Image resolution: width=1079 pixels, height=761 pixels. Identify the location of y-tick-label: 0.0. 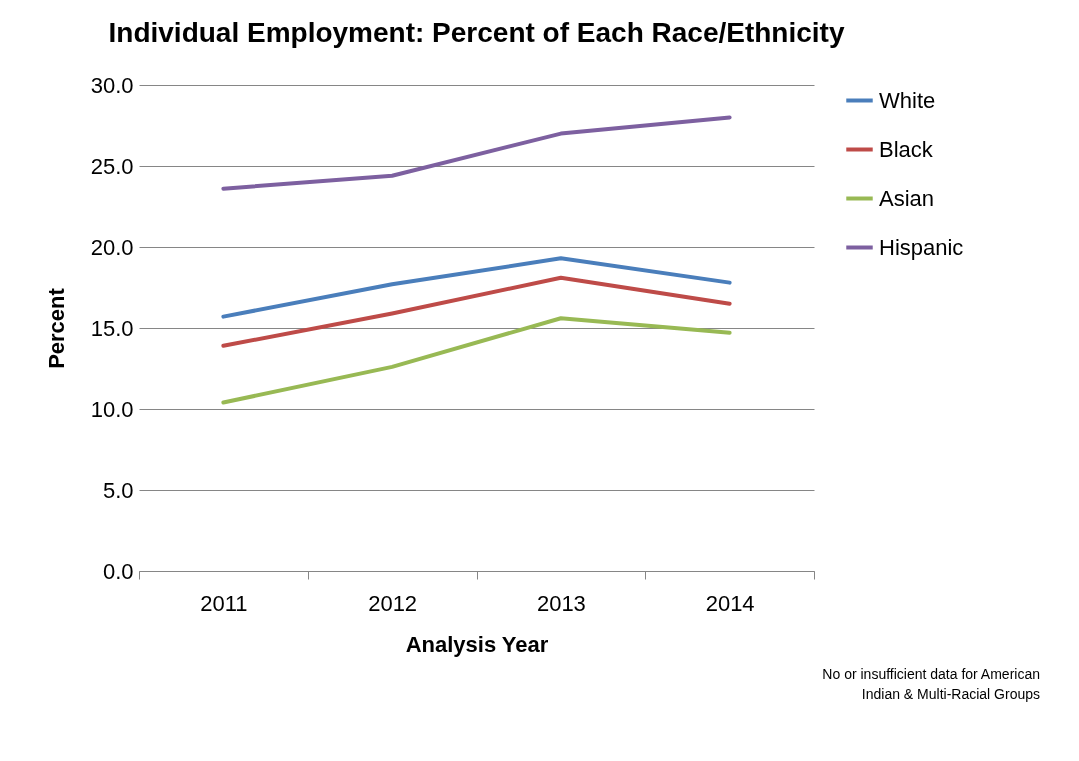
(118, 571).